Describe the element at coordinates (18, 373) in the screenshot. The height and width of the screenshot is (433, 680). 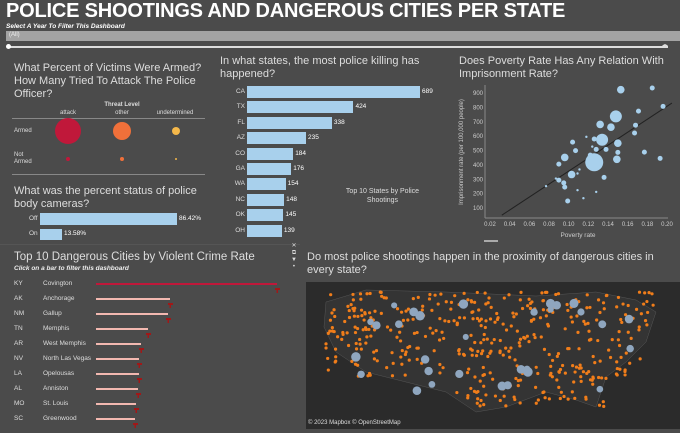
I see `city-state: LA` at that location.